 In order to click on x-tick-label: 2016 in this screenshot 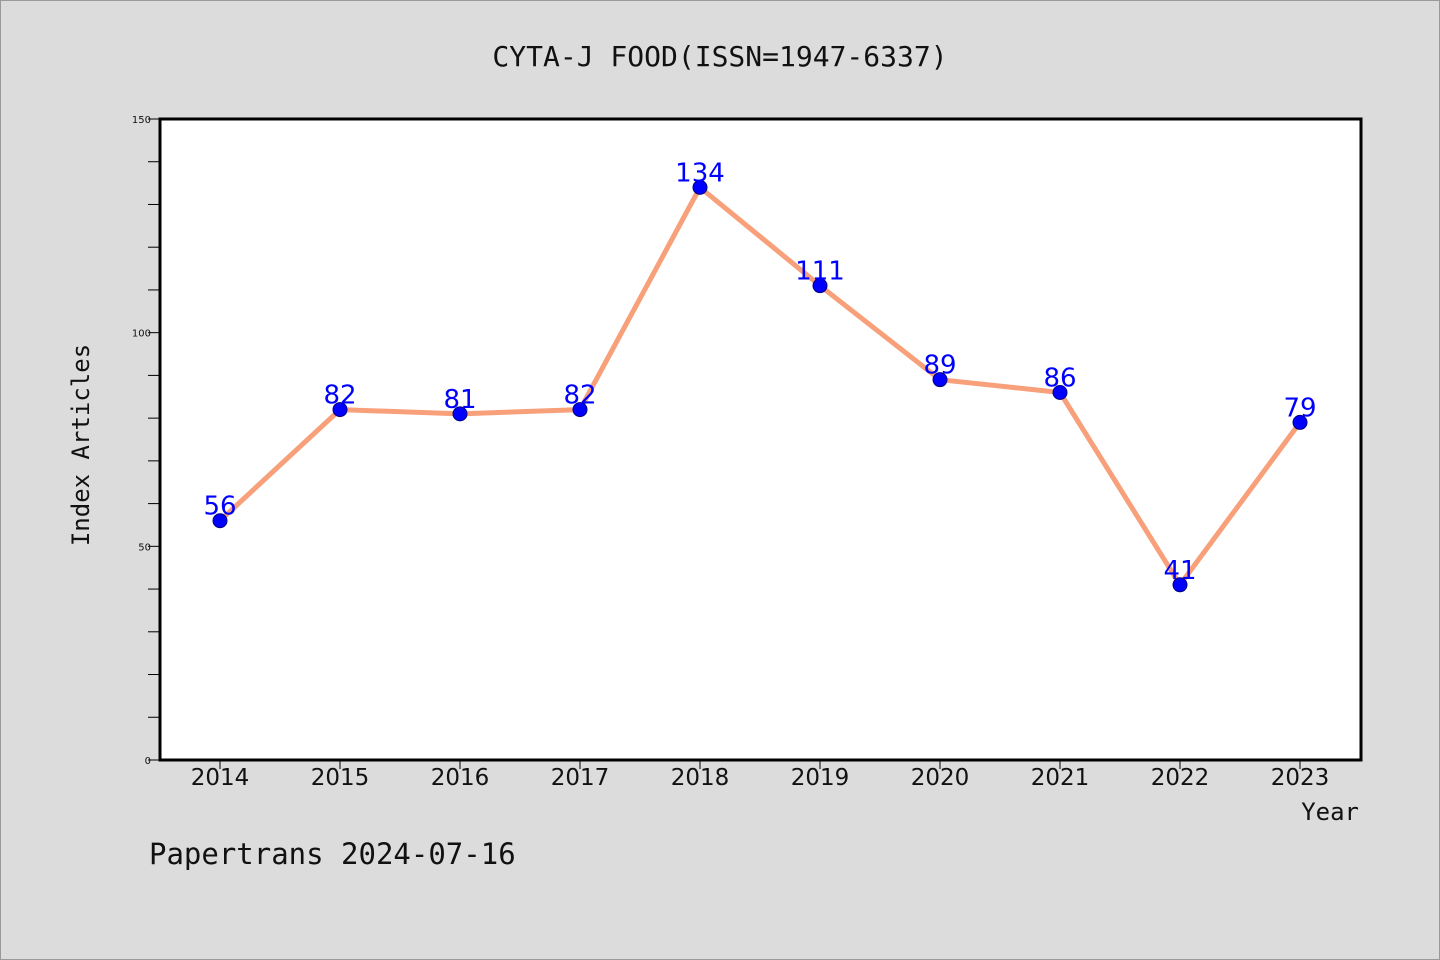, I will do `click(460, 778)`.